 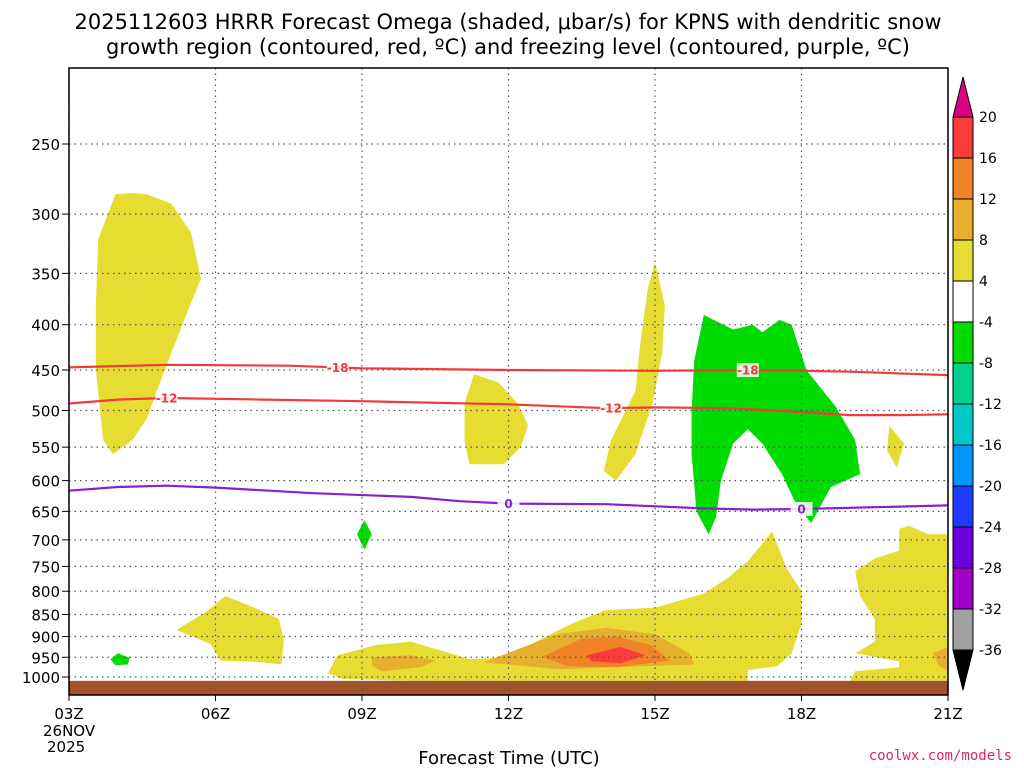 I want to click on contour-label--18-0: -18, so click(x=338, y=368).